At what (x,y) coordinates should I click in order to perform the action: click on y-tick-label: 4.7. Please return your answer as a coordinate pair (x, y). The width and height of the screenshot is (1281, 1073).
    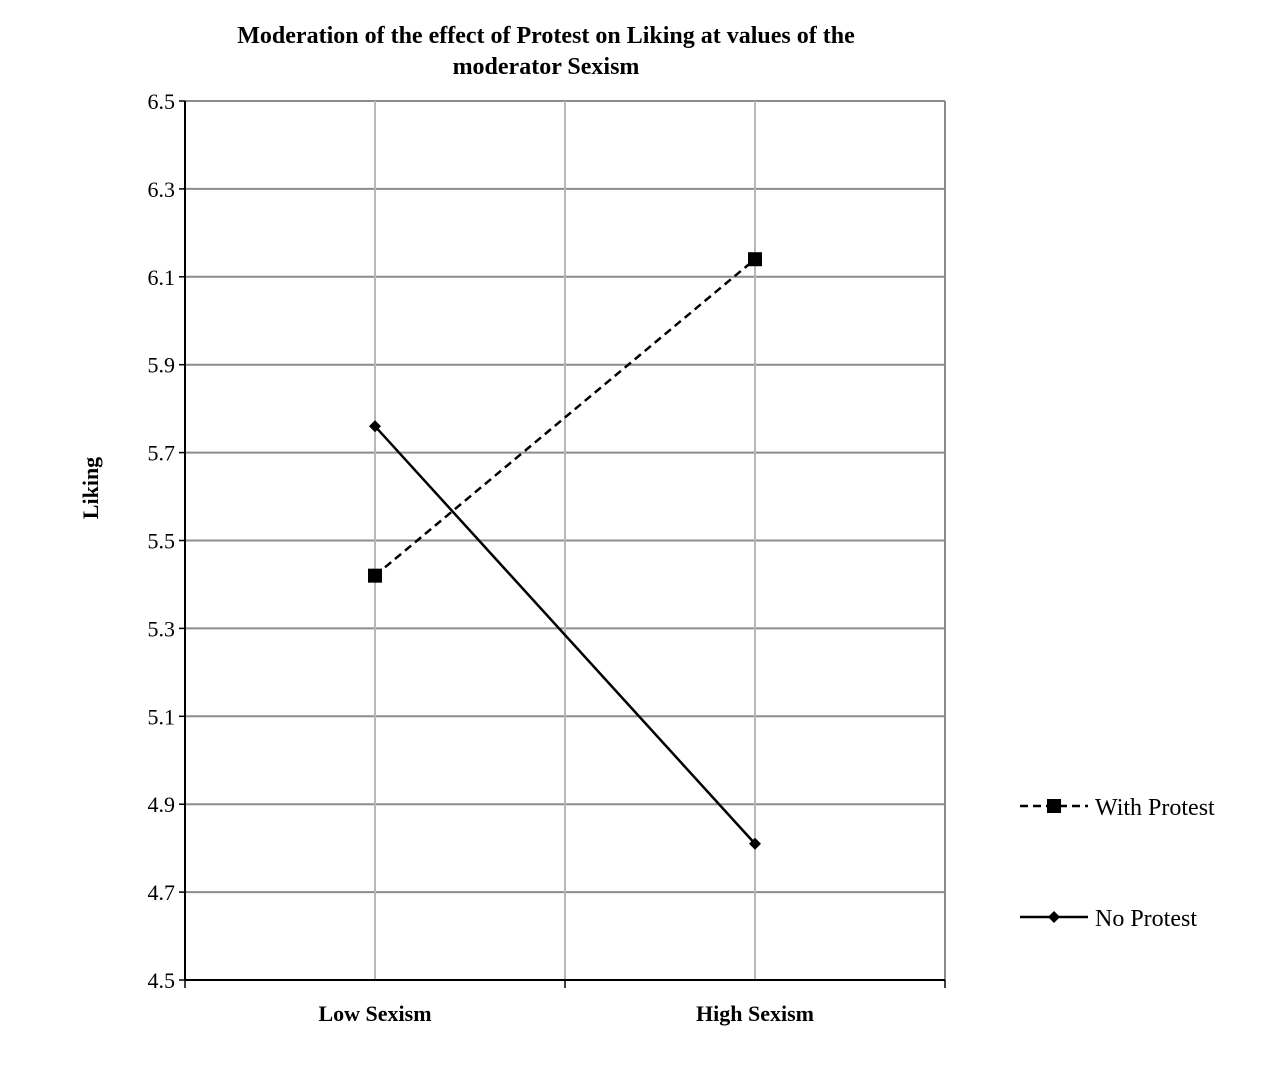
    Looking at the image, I should click on (162, 892).